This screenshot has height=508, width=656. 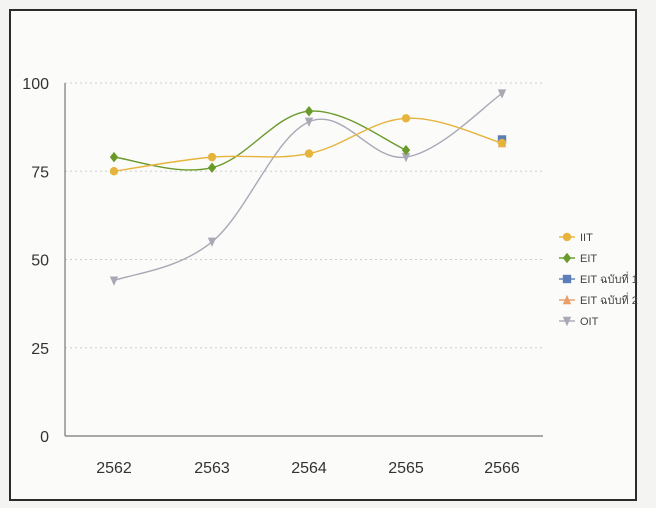 I want to click on legend-label: EIT ฉบับที่ 1, so click(x=609, y=278).